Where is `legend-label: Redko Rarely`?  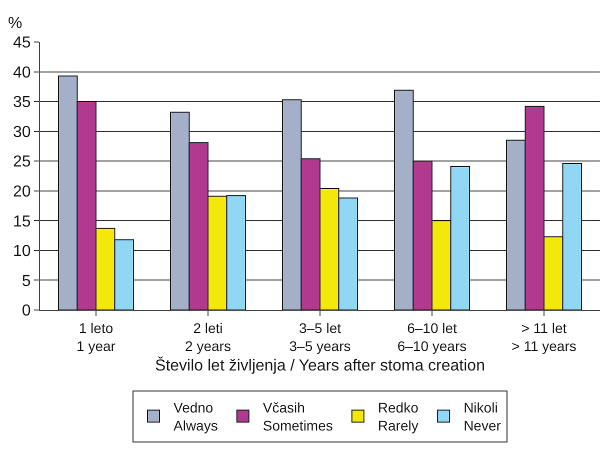
legend-label: Redko Rarely is located at coordinates (398, 416).